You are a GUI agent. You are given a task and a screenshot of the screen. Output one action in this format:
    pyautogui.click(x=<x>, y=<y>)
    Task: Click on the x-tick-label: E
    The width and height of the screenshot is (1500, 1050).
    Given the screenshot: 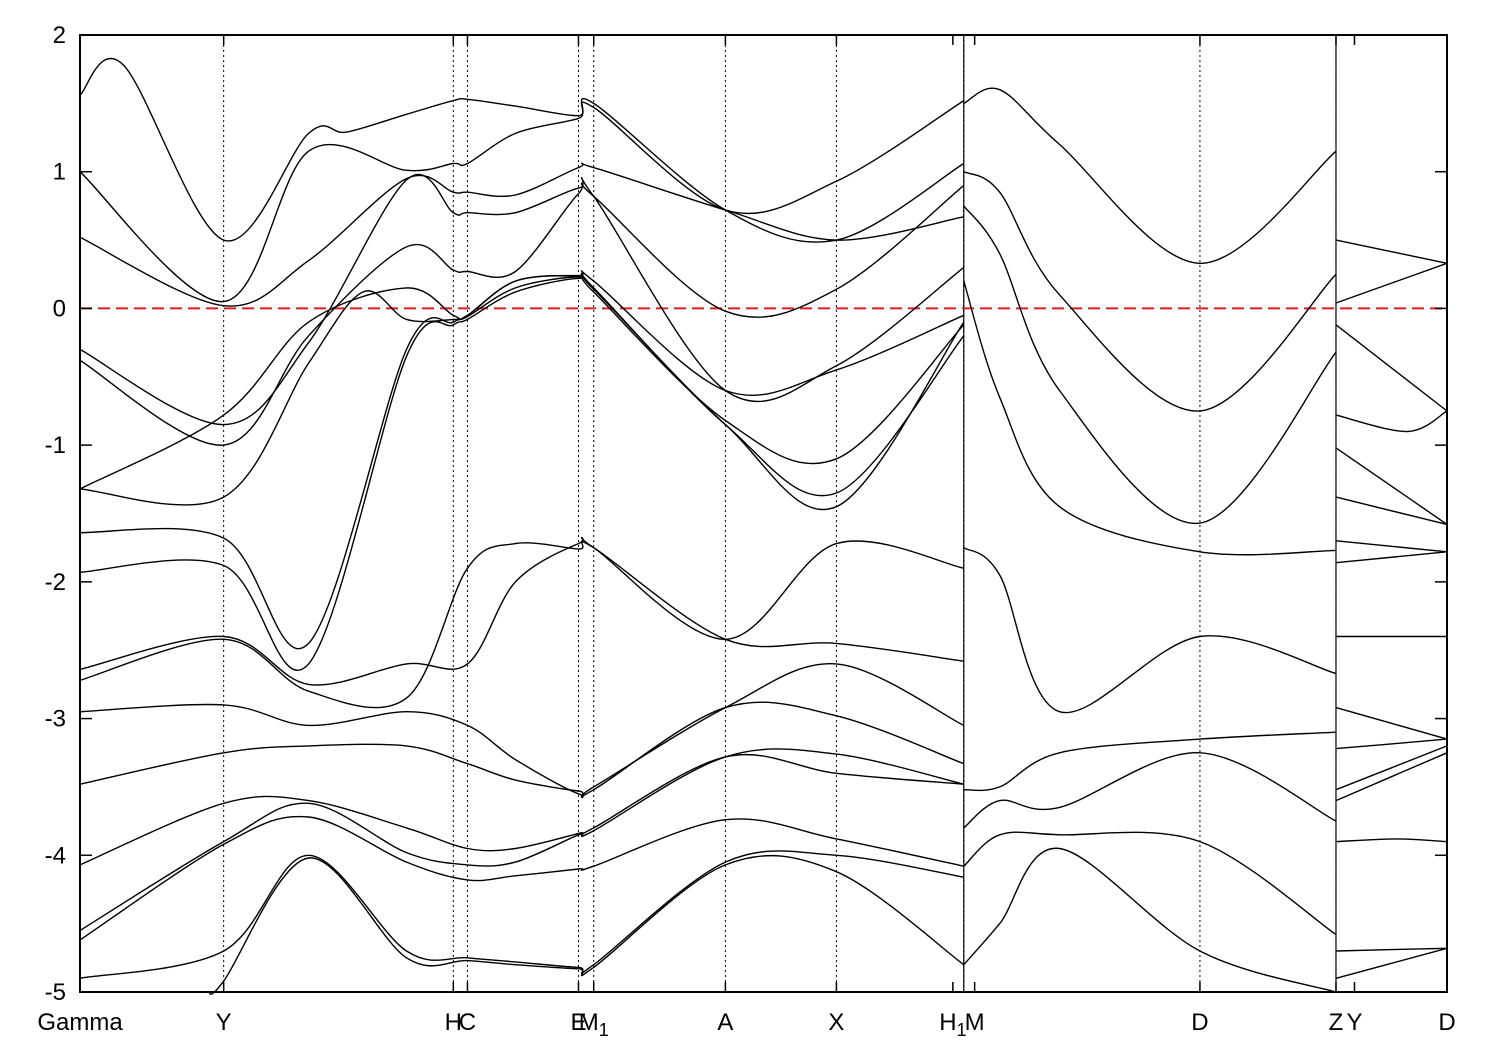 What is the action you would take?
    pyautogui.click(x=578, y=1022)
    